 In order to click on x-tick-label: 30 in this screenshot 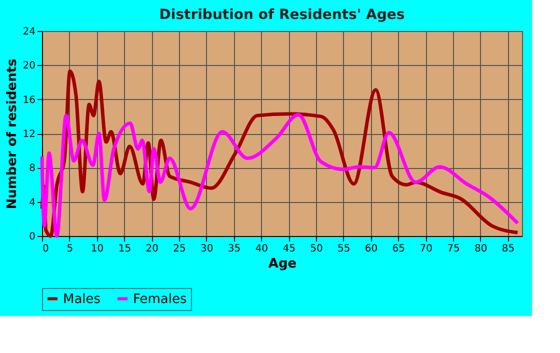, I will do `click(207, 249)`.